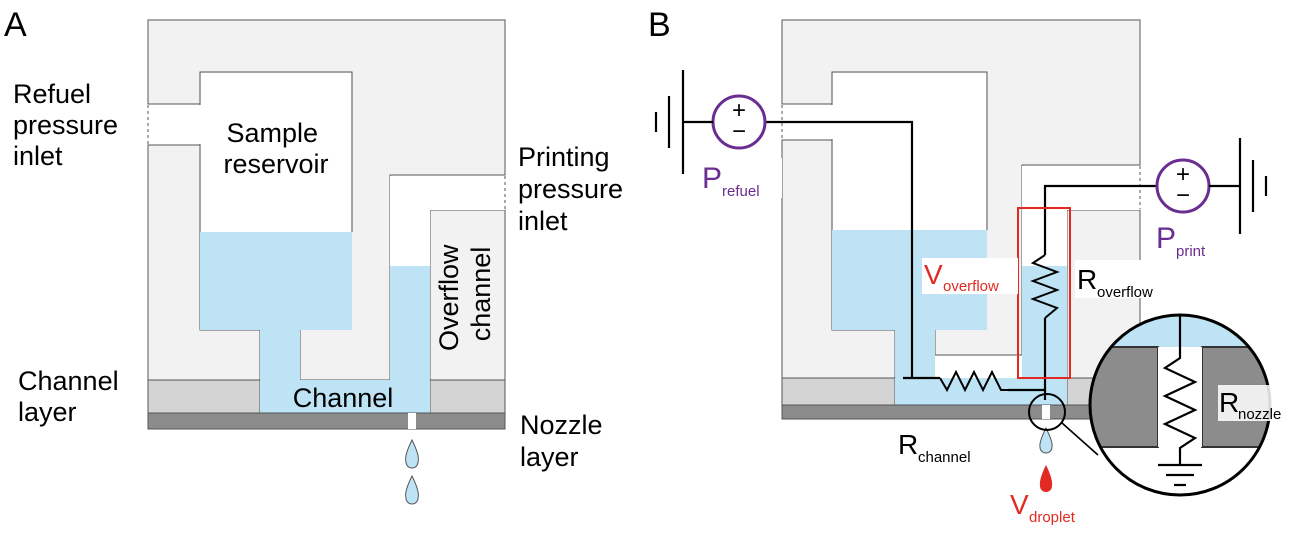 This screenshot has height=547, width=1297. I want to click on svg-text: channel, so click(944, 457).